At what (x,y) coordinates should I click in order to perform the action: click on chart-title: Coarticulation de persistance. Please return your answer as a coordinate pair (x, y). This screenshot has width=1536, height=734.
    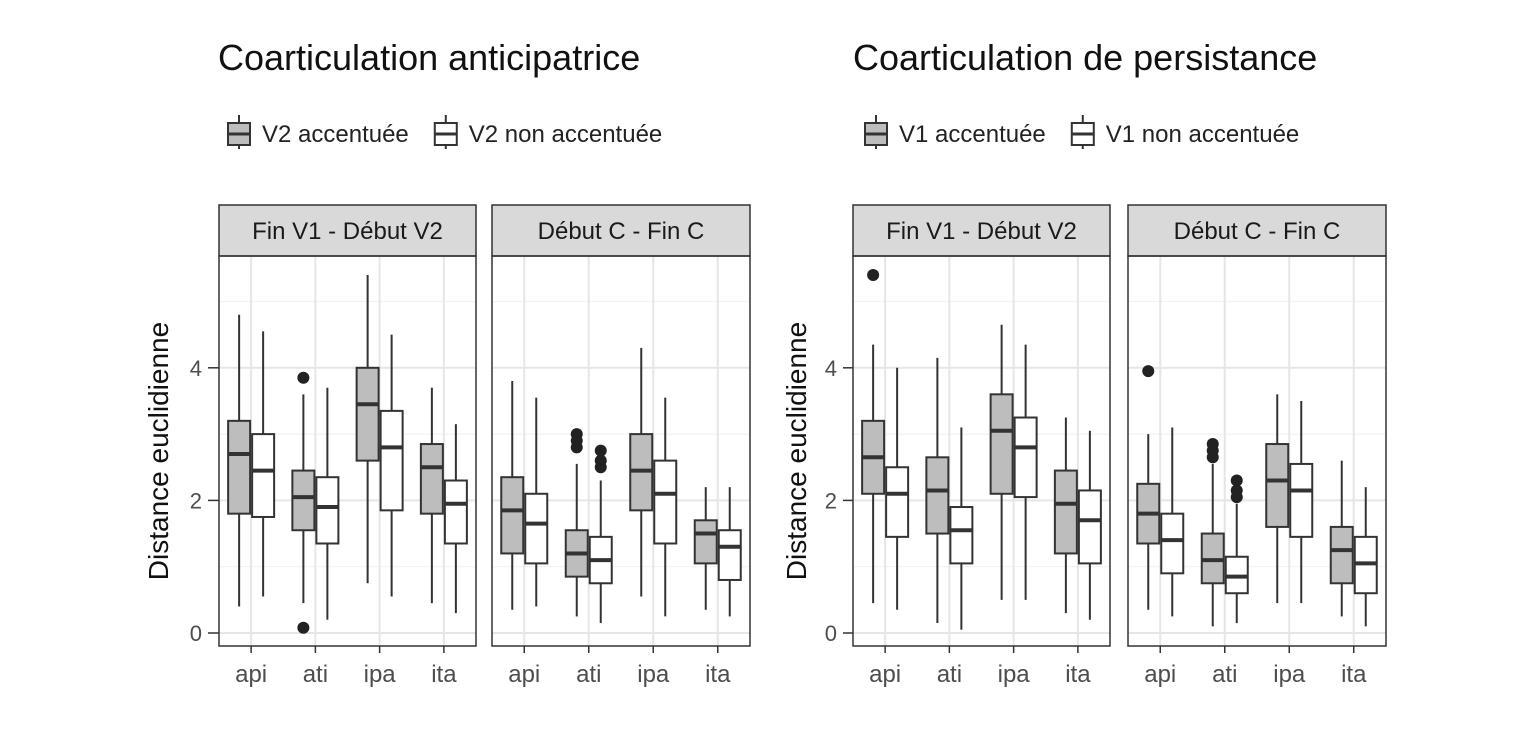
    Looking at the image, I should click on (1085, 57).